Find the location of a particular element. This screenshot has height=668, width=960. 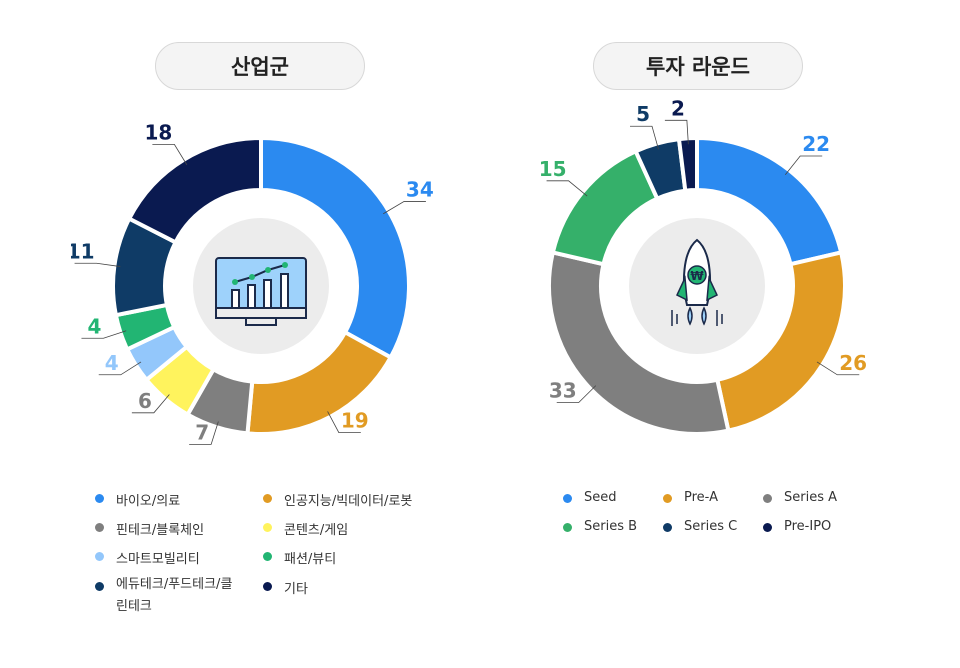

monitor-chart-icon is located at coordinates (261, 291).